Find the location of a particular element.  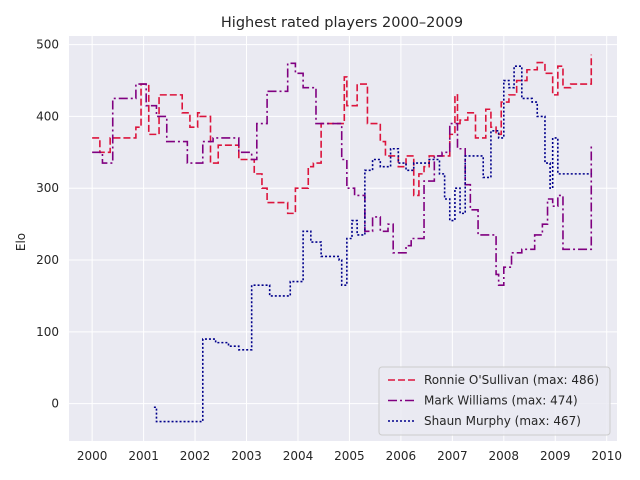

y-tick-labels: 0 100 200 300 400 500 is located at coordinates (47, 224).